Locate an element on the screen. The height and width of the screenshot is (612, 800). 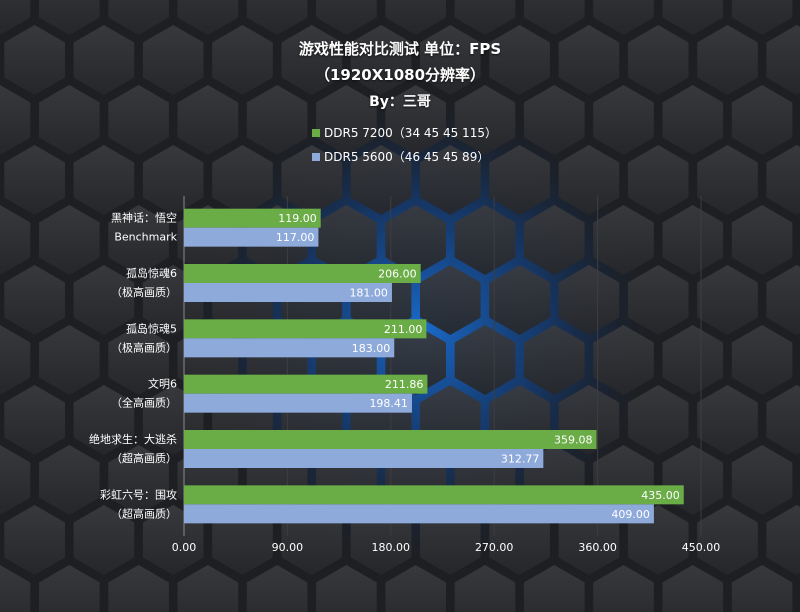
category-label-sub: （全高画质） is located at coordinates (144, 403).